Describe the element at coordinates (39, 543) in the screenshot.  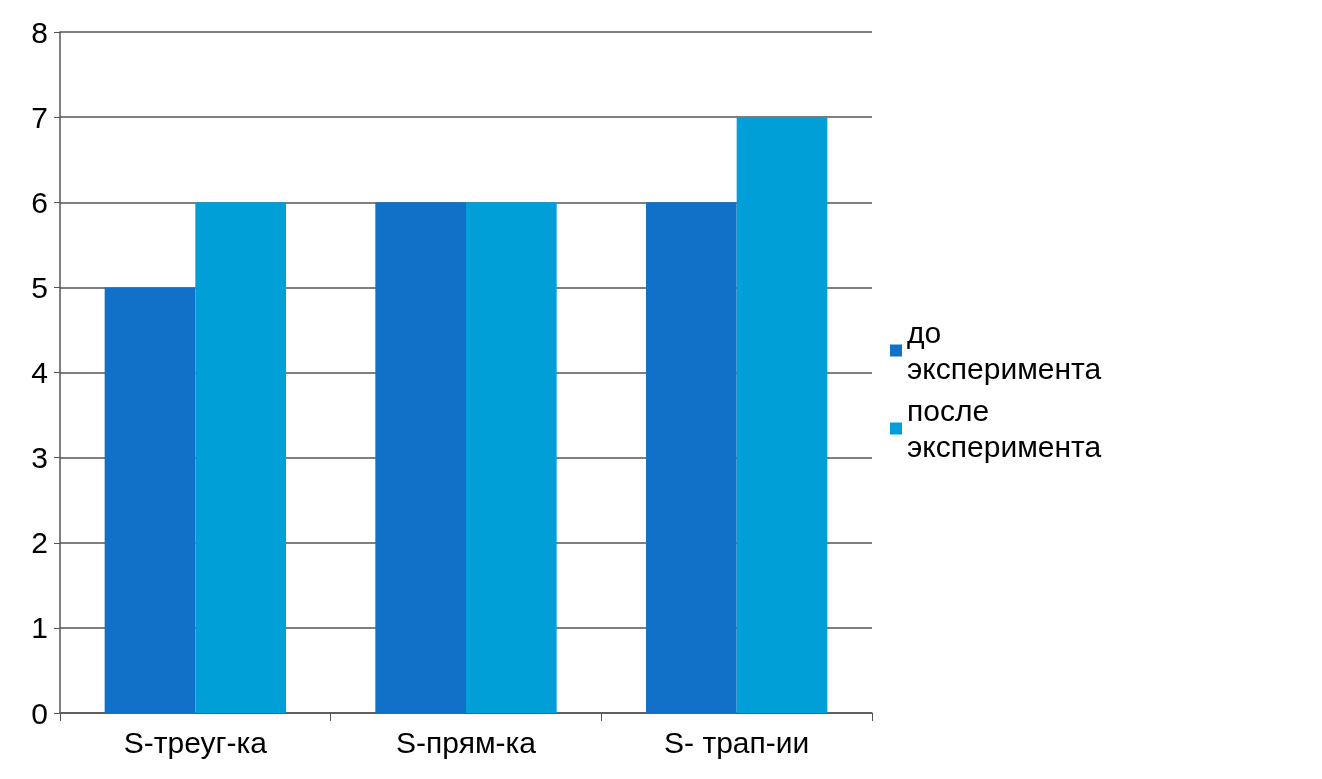
I see `y-tick-label: 2` at that location.